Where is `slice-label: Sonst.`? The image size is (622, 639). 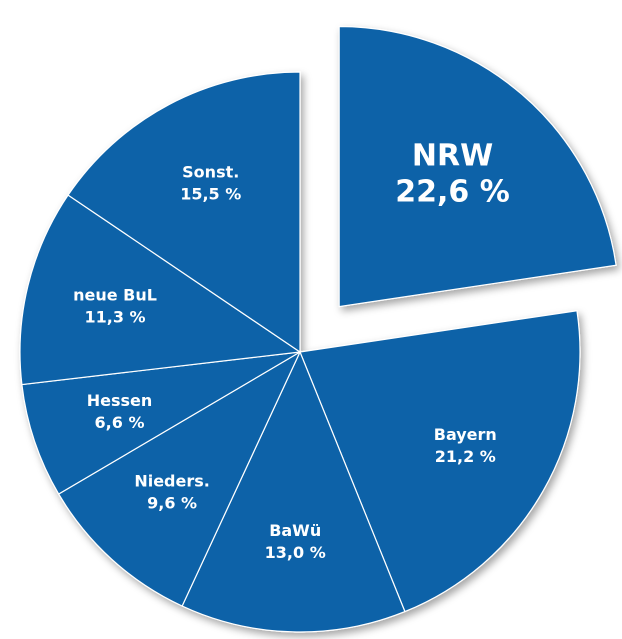 slice-label: Sonst. is located at coordinates (210, 171).